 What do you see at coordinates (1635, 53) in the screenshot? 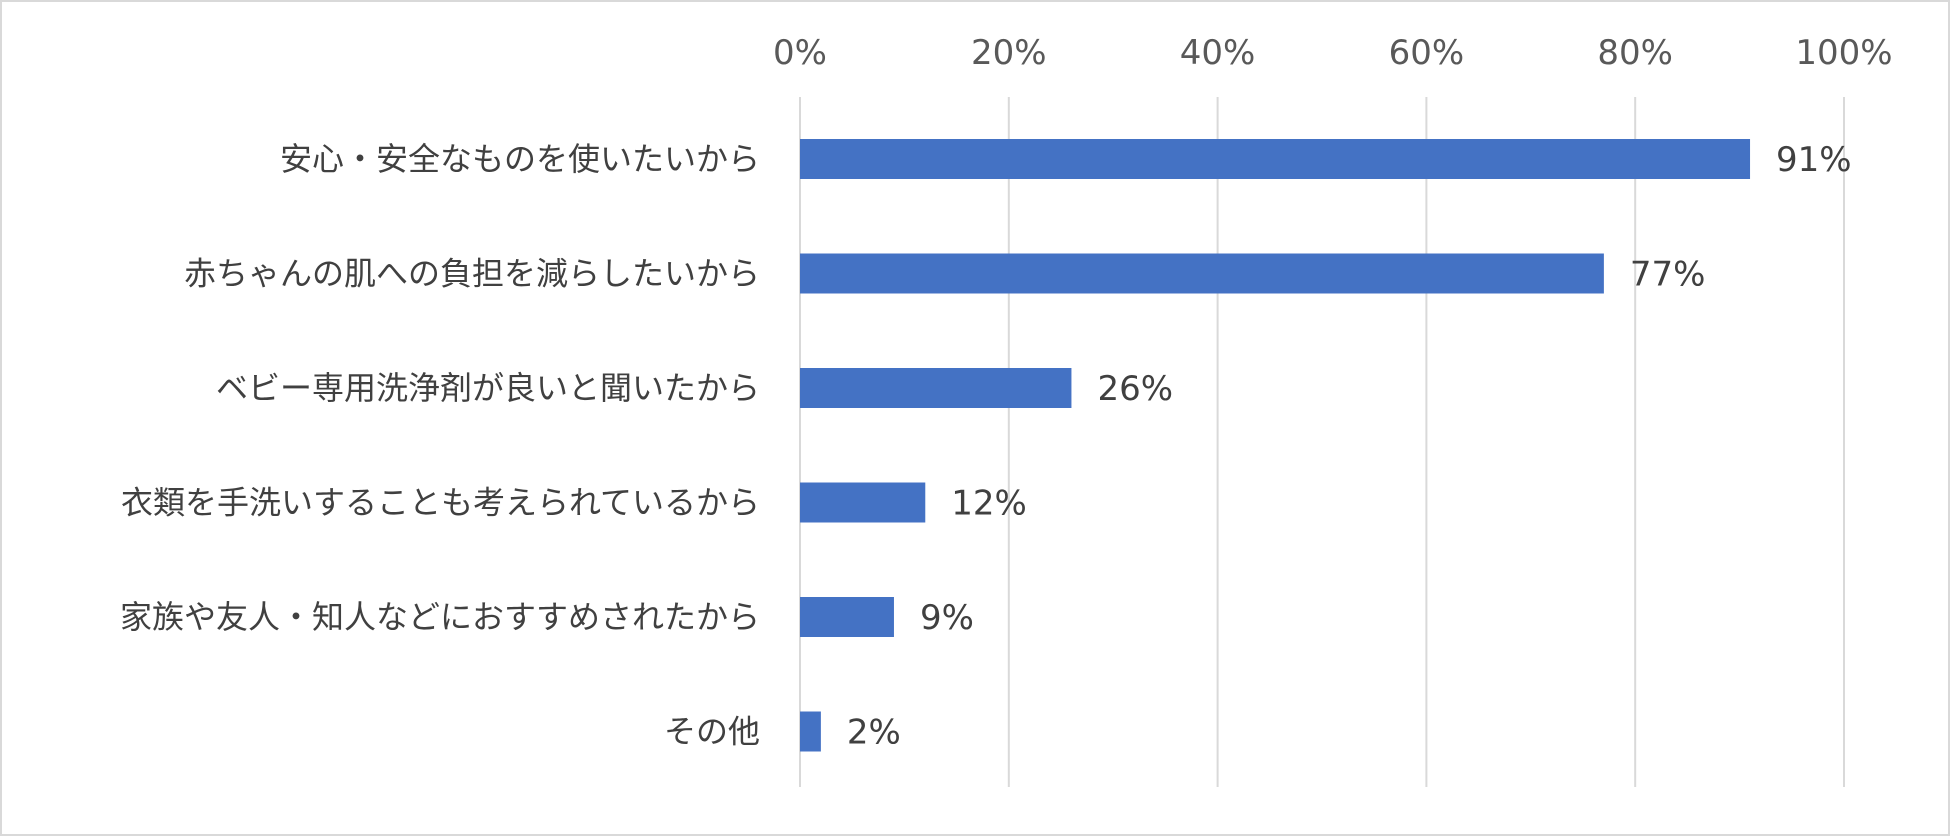
I see `x-tick-label: 80%` at bounding box center [1635, 53].